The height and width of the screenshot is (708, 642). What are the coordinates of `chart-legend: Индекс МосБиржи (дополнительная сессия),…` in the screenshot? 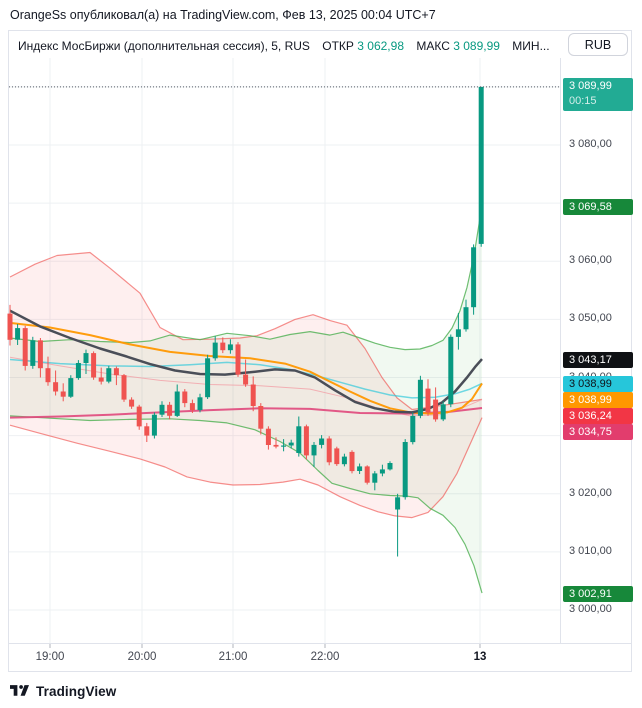 It's located at (284, 46).